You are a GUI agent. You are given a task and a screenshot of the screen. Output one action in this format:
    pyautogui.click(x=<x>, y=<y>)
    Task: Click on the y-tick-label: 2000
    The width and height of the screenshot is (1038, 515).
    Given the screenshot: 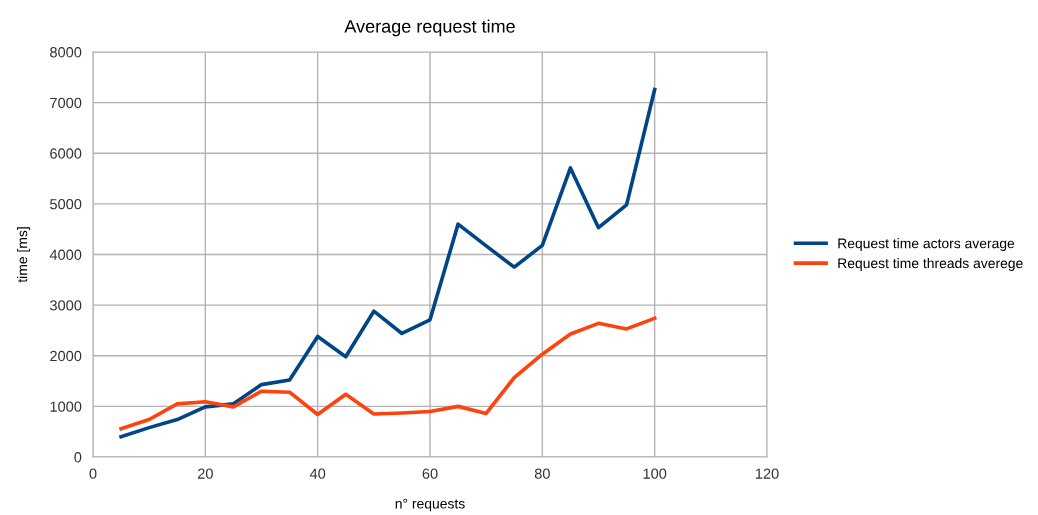 What is the action you would take?
    pyautogui.click(x=66, y=356)
    